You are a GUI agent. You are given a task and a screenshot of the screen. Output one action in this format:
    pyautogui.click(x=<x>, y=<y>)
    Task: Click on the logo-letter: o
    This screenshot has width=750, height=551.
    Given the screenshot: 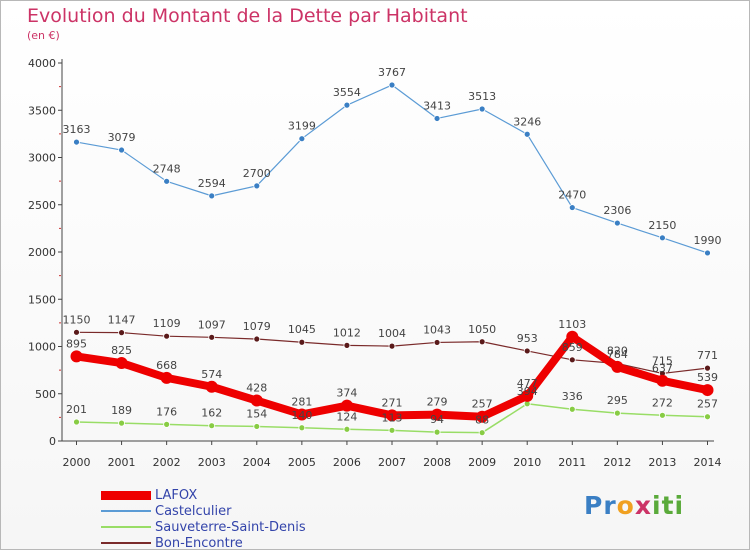 What is the action you would take?
    pyautogui.click(x=625, y=505)
    